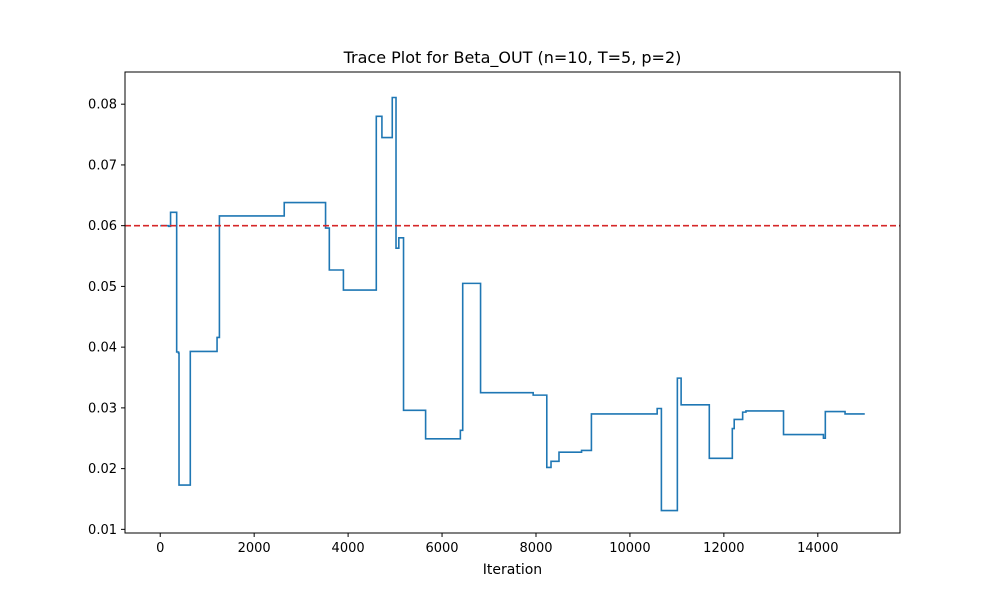  I want to click on x-tick-label: 10000, so click(629, 548).